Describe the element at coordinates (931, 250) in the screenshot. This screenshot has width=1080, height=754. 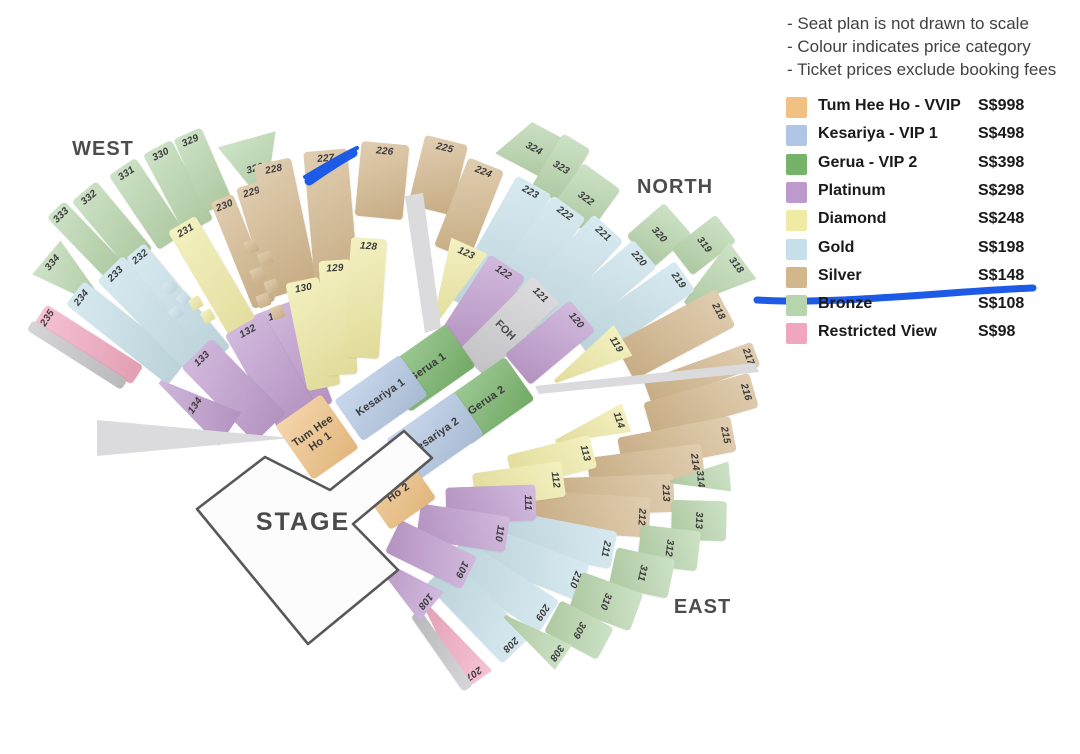
I see `legend-row: Gold S$198` at that location.